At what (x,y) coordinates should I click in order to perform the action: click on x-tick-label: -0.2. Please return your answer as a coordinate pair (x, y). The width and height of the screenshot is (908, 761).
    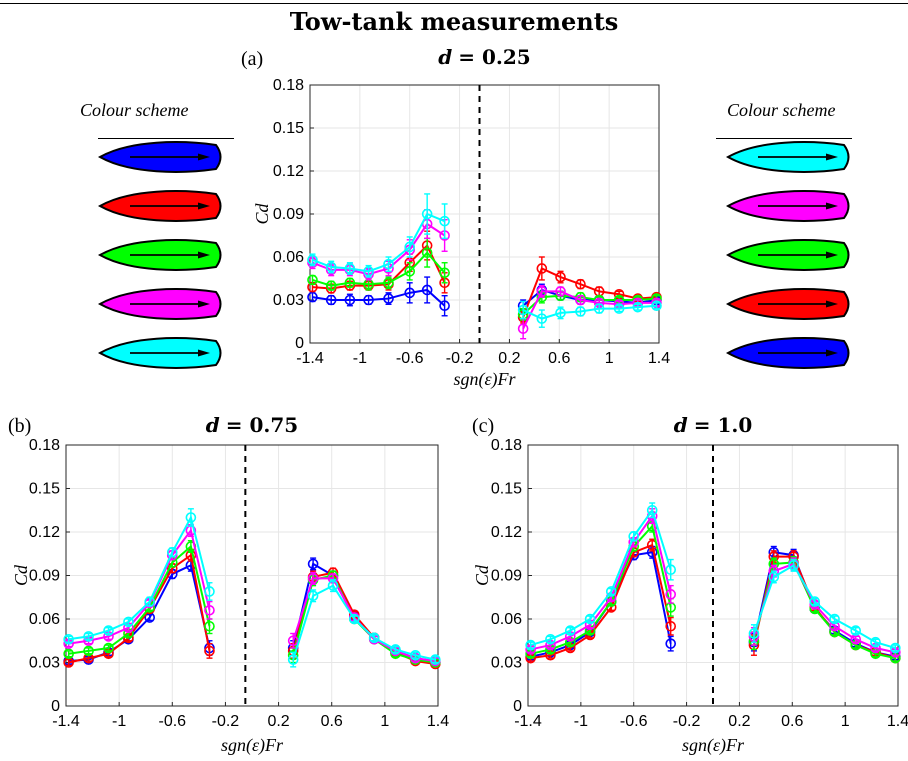
    Looking at the image, I should click on (460, 358).